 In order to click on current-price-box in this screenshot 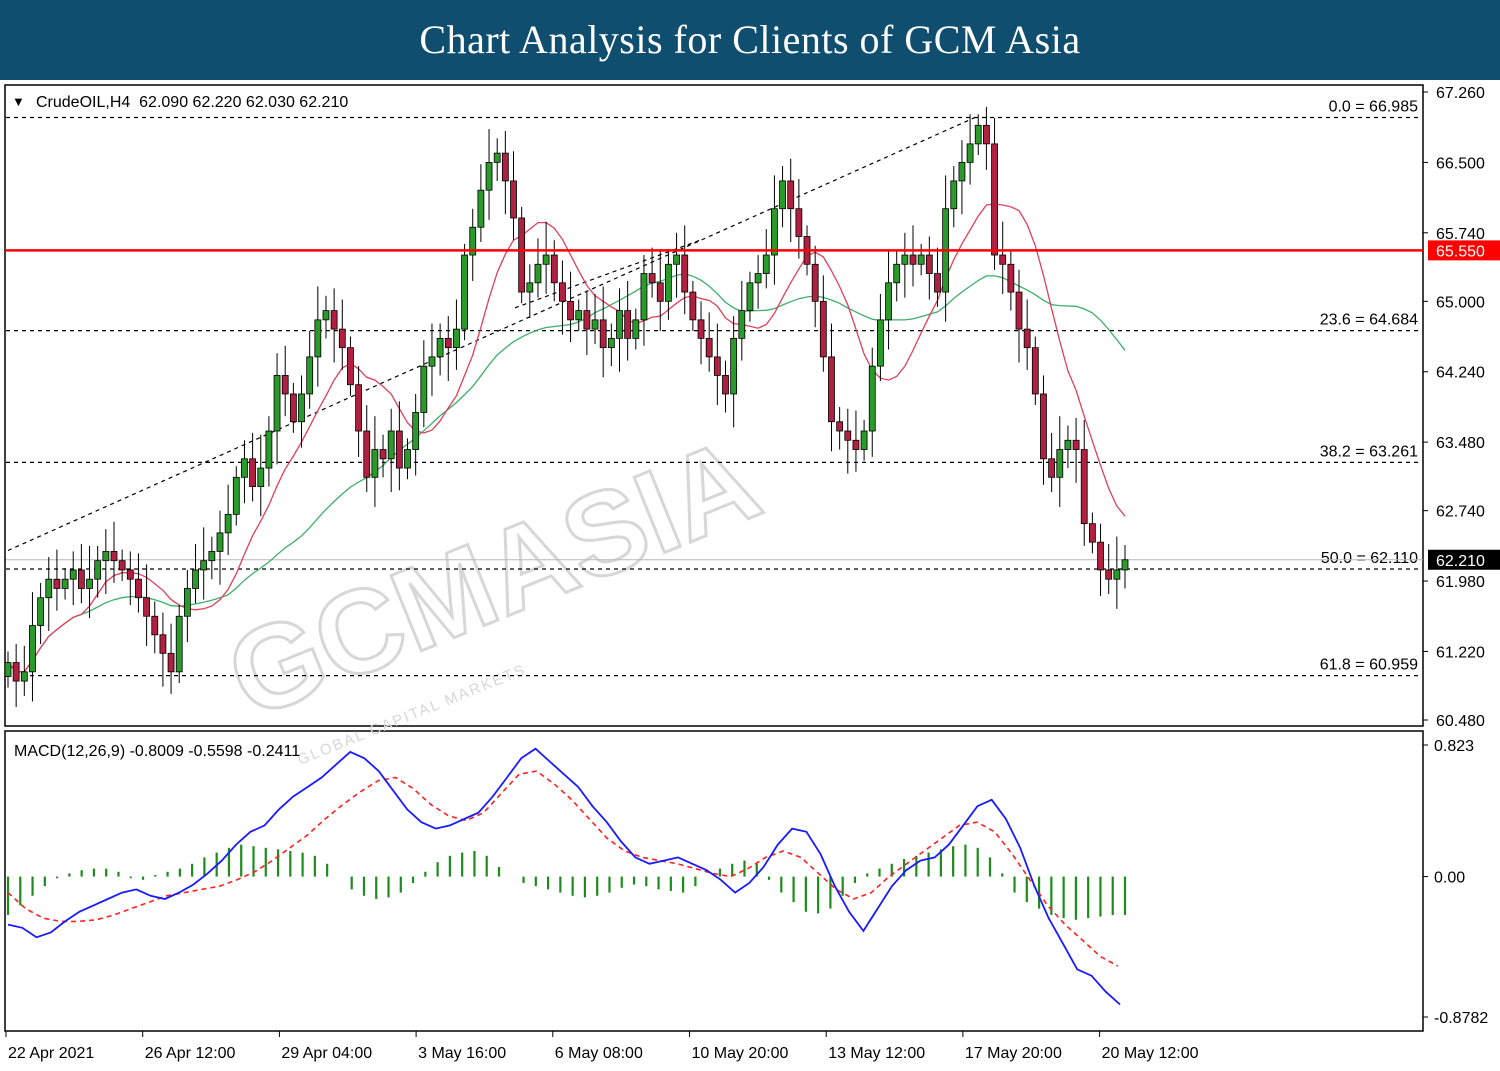, I will do `click(1464, 559)`.